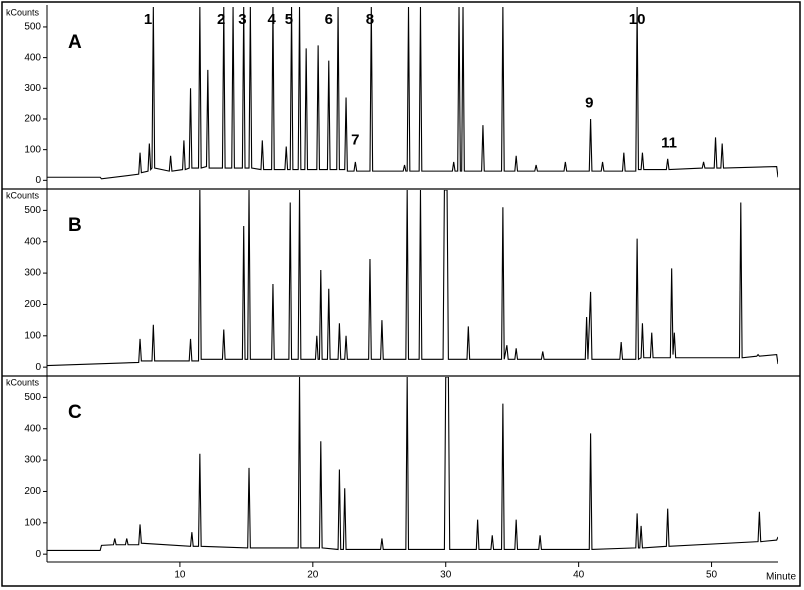  Describe the element at coordinates (637, 19) in the screenshot. I see `peak-label: 10` at that location.